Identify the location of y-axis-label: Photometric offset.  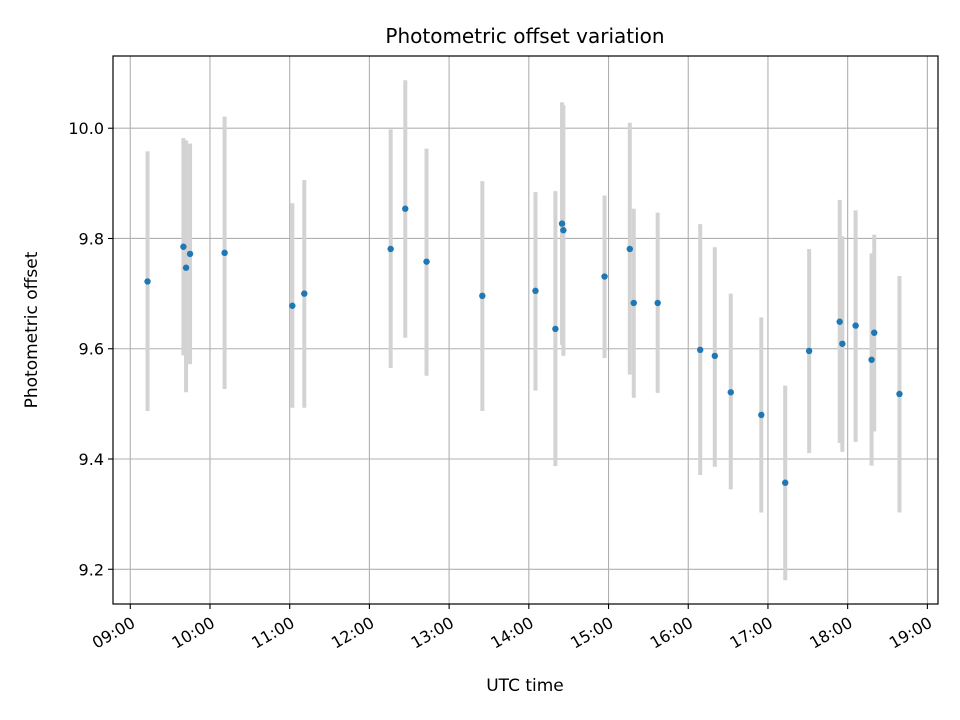
(32, 329).